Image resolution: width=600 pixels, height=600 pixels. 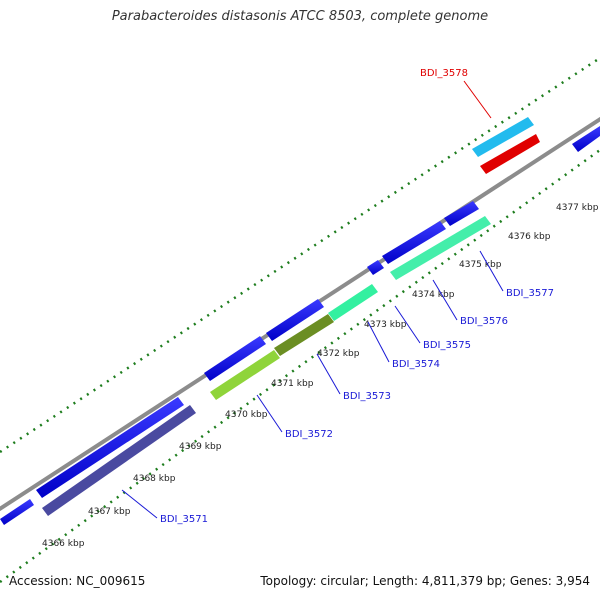 I want to click on accession-text: Accession: NC_009615, so click(x=77, y=581).